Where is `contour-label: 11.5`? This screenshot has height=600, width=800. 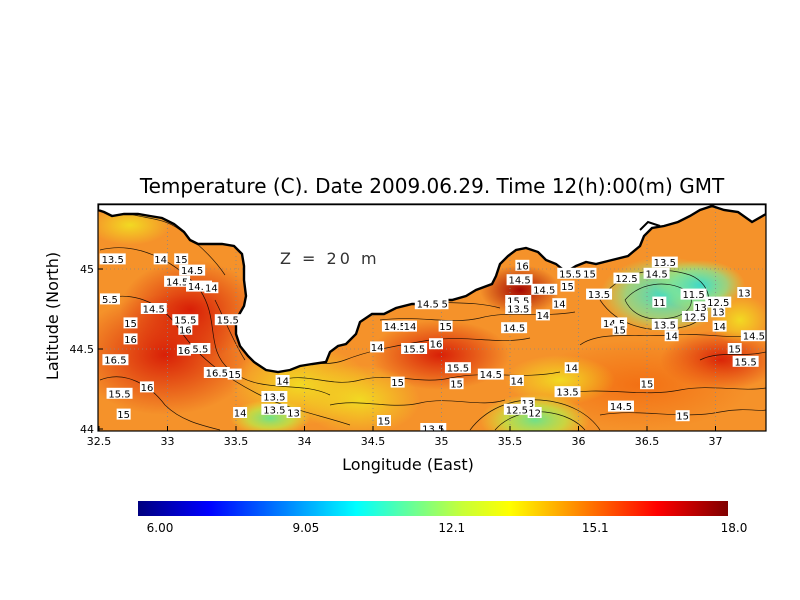
contour-label: 11.5 is located at coordinates (693, 294).